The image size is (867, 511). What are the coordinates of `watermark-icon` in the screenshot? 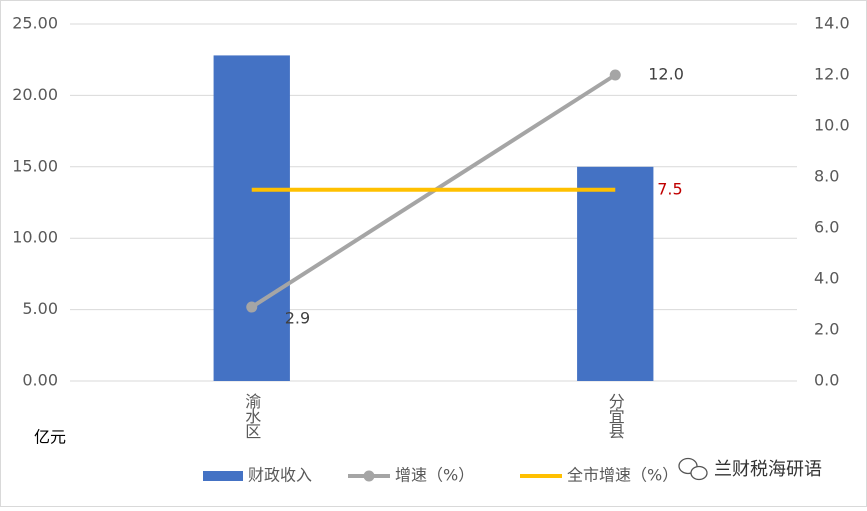 It's located at (693, 469).